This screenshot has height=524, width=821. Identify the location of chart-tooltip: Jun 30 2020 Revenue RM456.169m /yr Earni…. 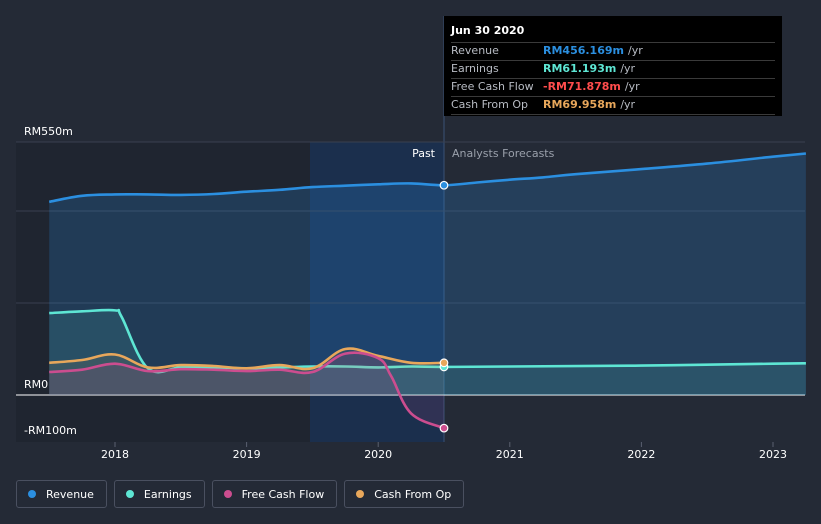
(613, 66).